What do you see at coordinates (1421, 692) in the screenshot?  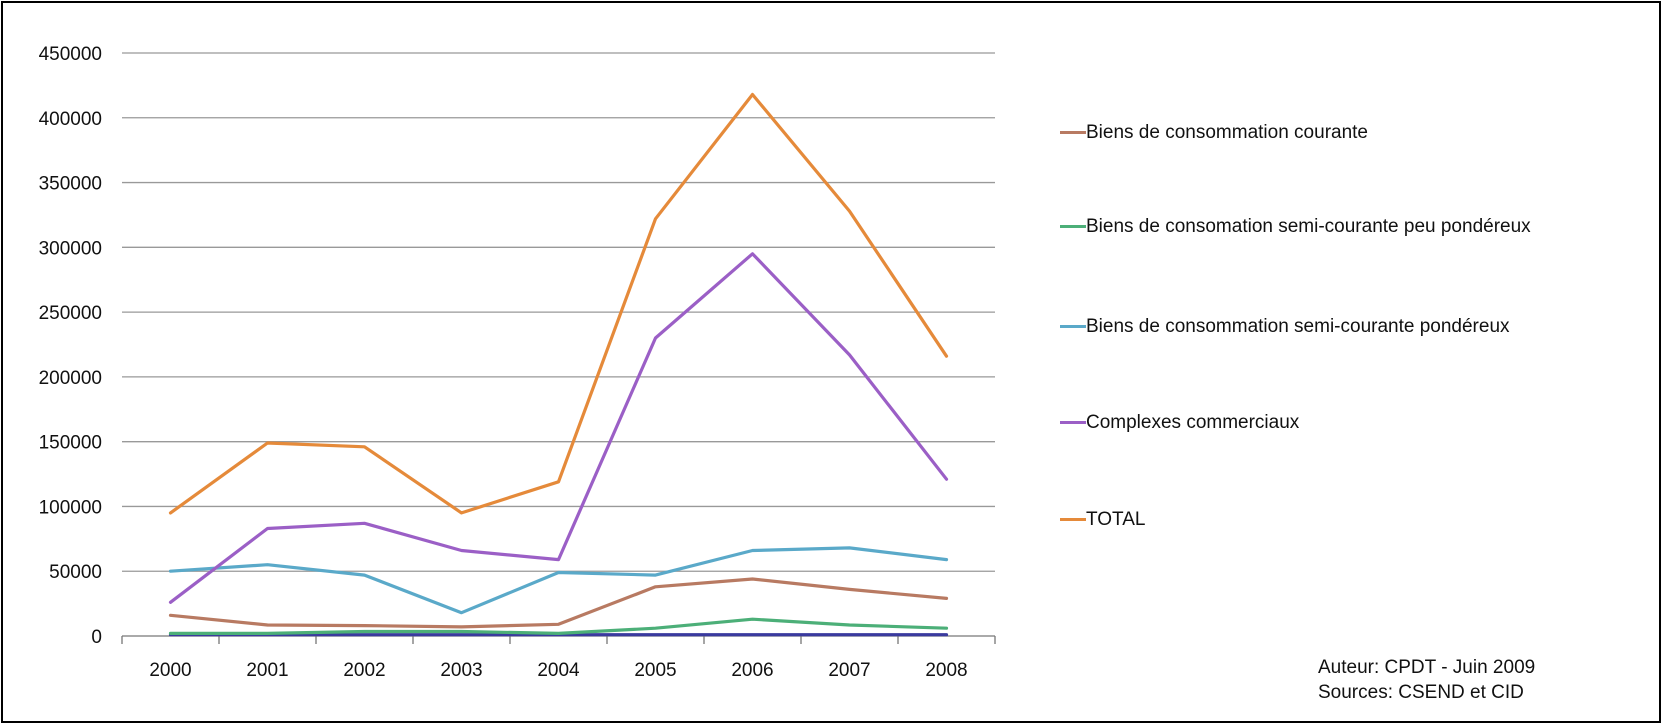 I see `sources-credit: Sources: CSEND et CID` at bounding box center [1421, 692].